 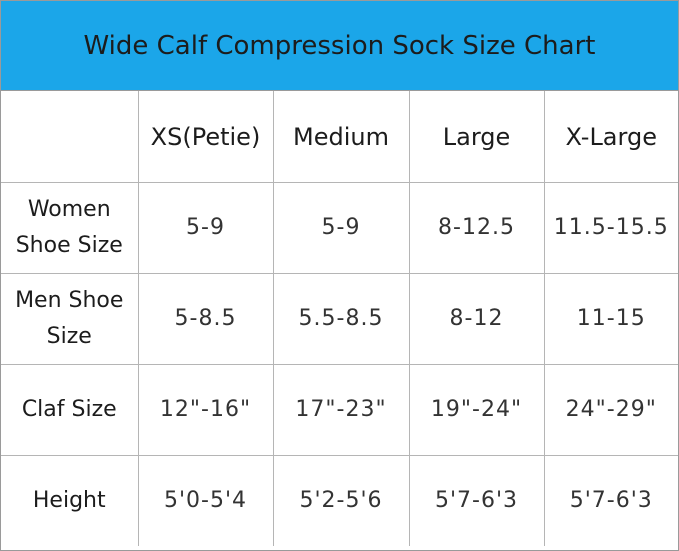 What do you see at coordinates (610, 137) in the screenshot?
I see `column-header: X-Large` at bounding box center [610, 137].